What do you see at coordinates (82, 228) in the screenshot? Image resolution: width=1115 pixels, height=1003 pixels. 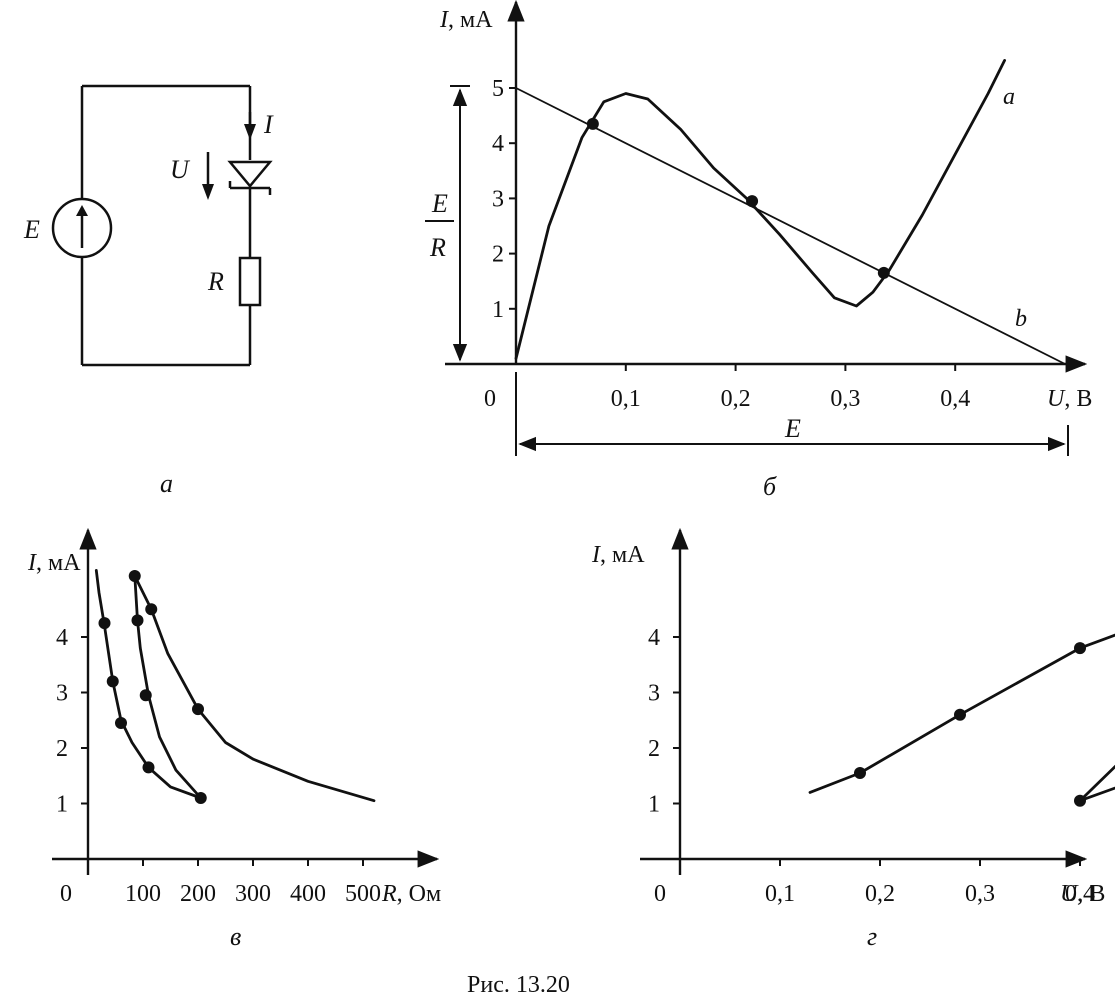 I see `voltage-source-symbol` at bounding box center [82, 228].